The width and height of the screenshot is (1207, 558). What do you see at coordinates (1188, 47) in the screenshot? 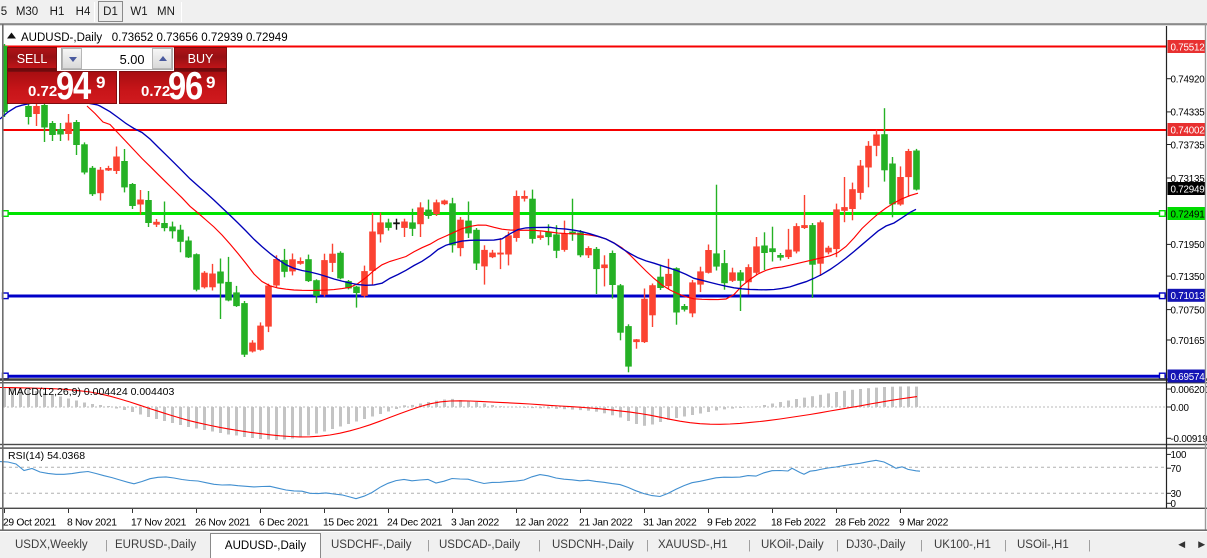
I see `svg-text: 0.75512` at bounding box center [1188, 47].